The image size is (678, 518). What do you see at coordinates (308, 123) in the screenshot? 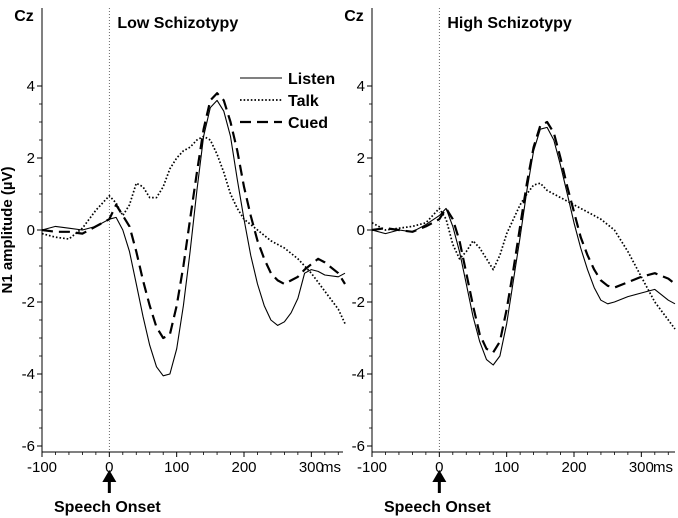
I see `legend-label-cued: Cued` at bounding box center [308, 123].